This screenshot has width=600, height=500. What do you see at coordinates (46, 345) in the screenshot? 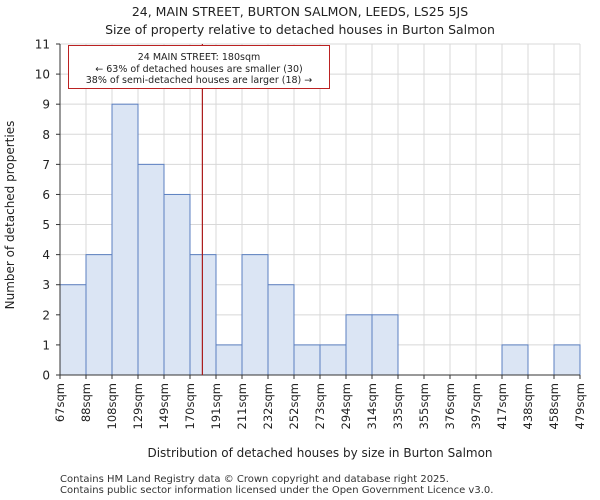
I see `y-tick-label: 1` at bounding box center [46, 345].